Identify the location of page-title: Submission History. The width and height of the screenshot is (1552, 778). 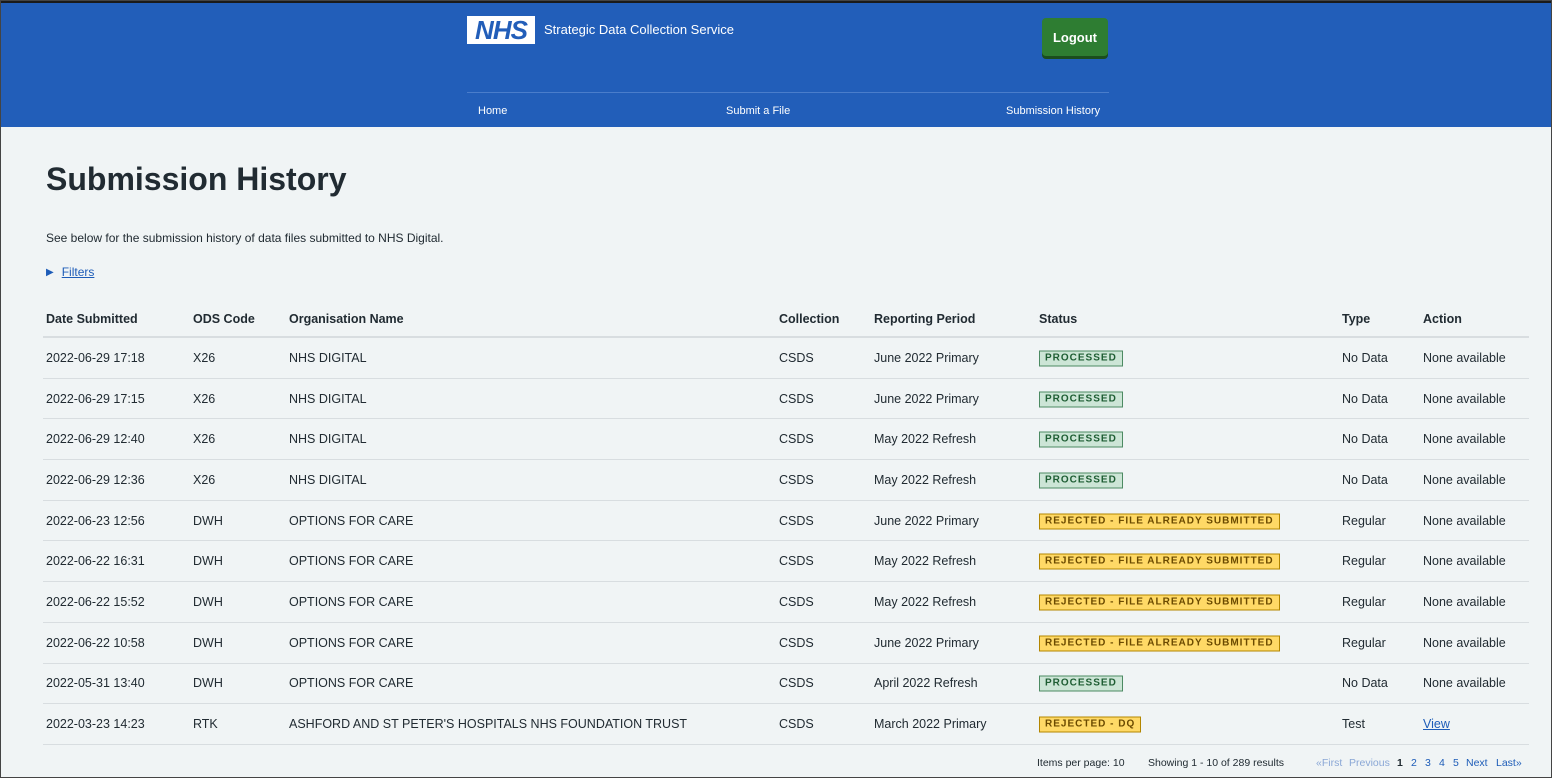
(196, 179).